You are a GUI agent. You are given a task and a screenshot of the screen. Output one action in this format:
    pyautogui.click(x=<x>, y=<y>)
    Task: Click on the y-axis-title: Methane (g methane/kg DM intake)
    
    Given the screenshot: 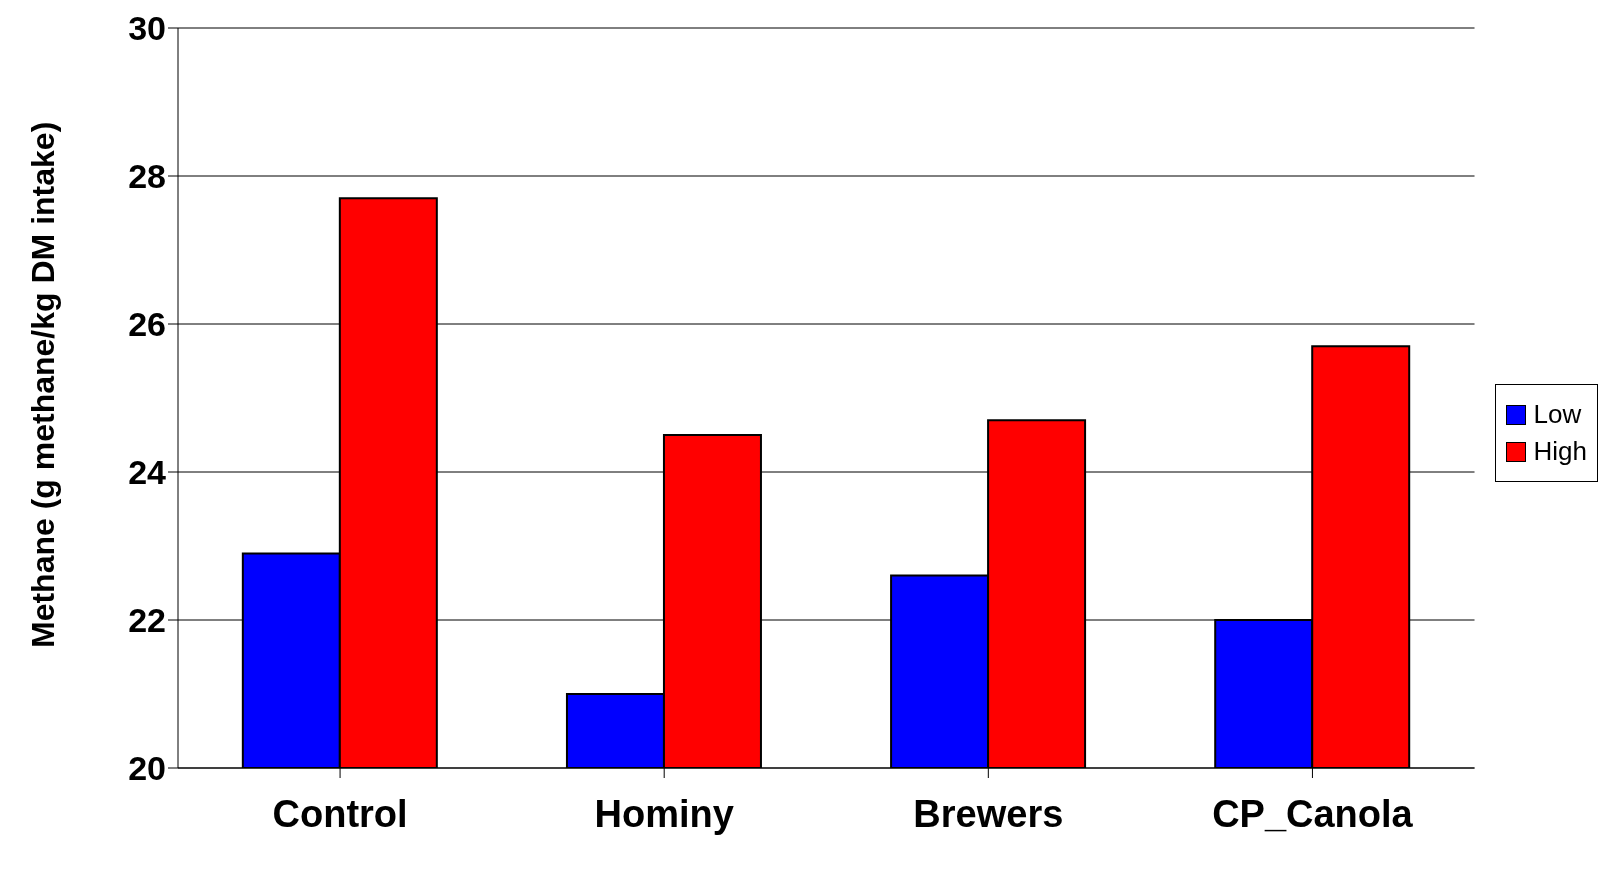 What is the action you would take?
    pyautogui.click(x=43, y=384)
    